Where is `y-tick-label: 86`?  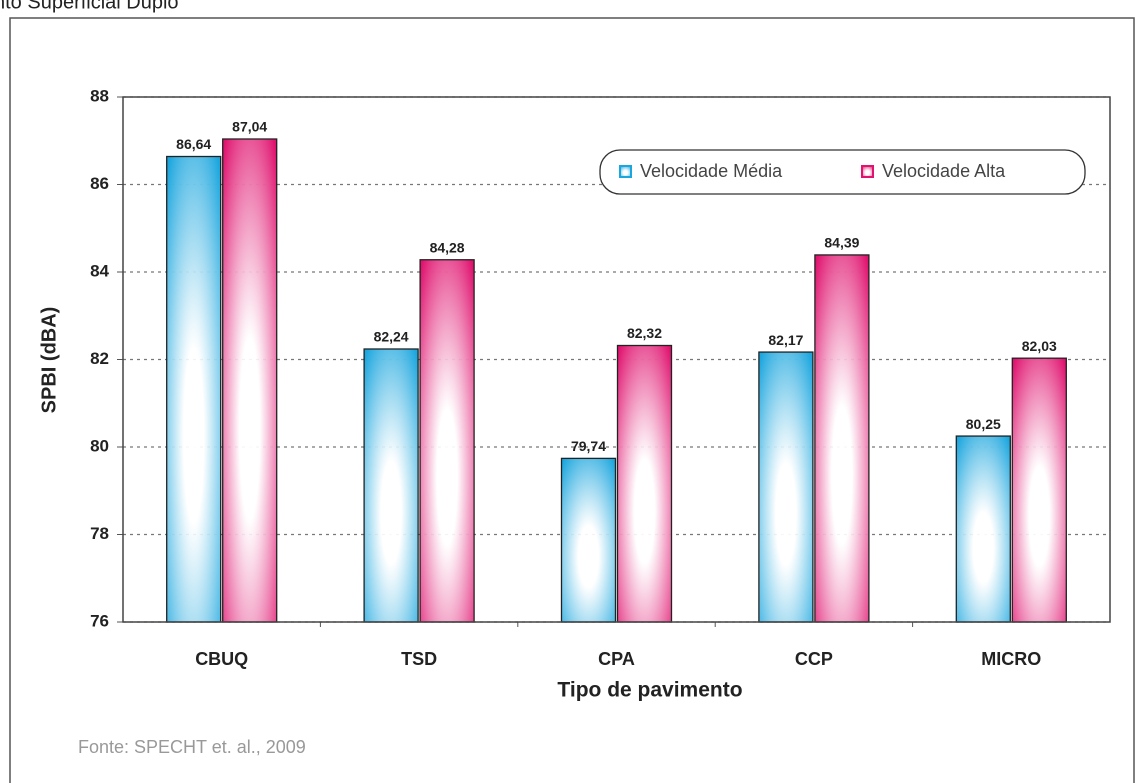
y-tick-label: 86 is located at coordinates (99, 183).